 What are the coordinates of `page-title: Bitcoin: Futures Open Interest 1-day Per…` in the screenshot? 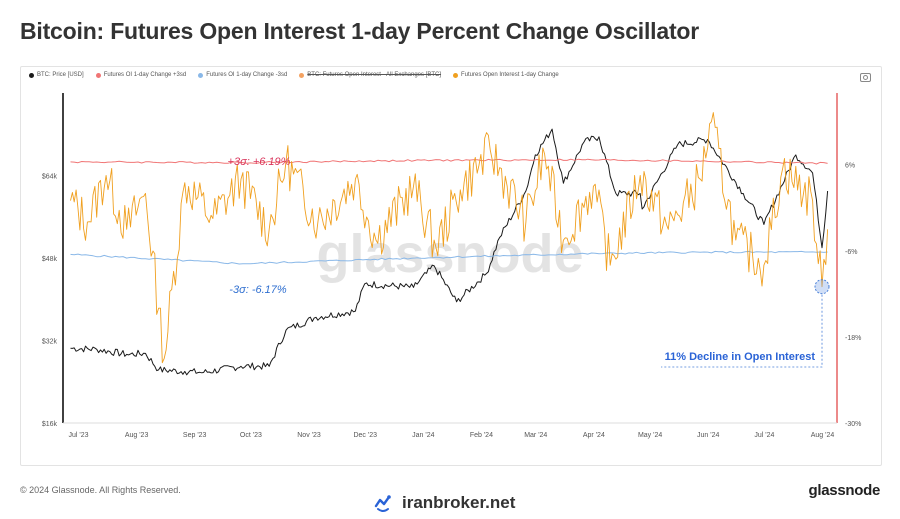 It's located at (360, 31).